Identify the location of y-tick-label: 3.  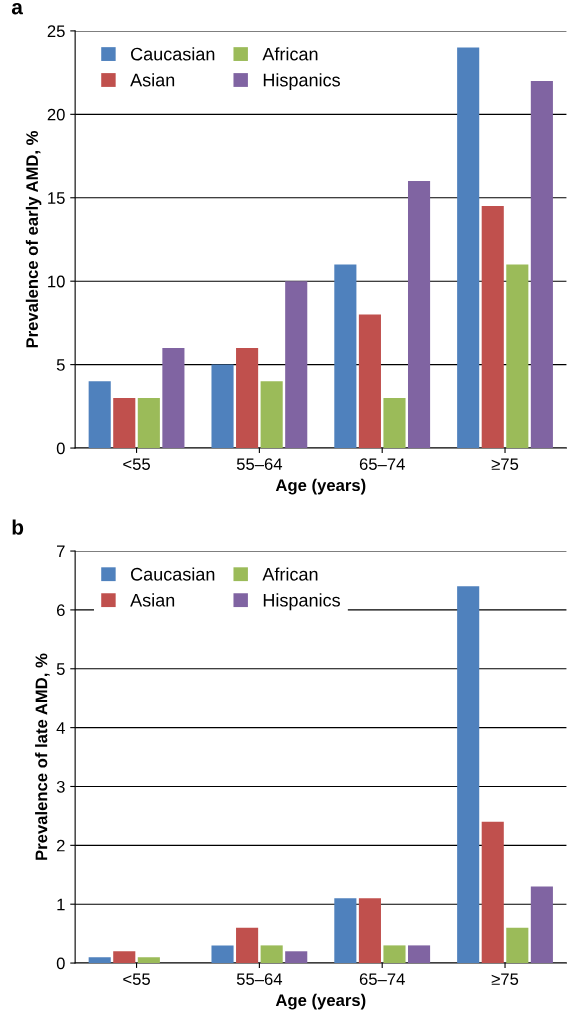
(60, 786).